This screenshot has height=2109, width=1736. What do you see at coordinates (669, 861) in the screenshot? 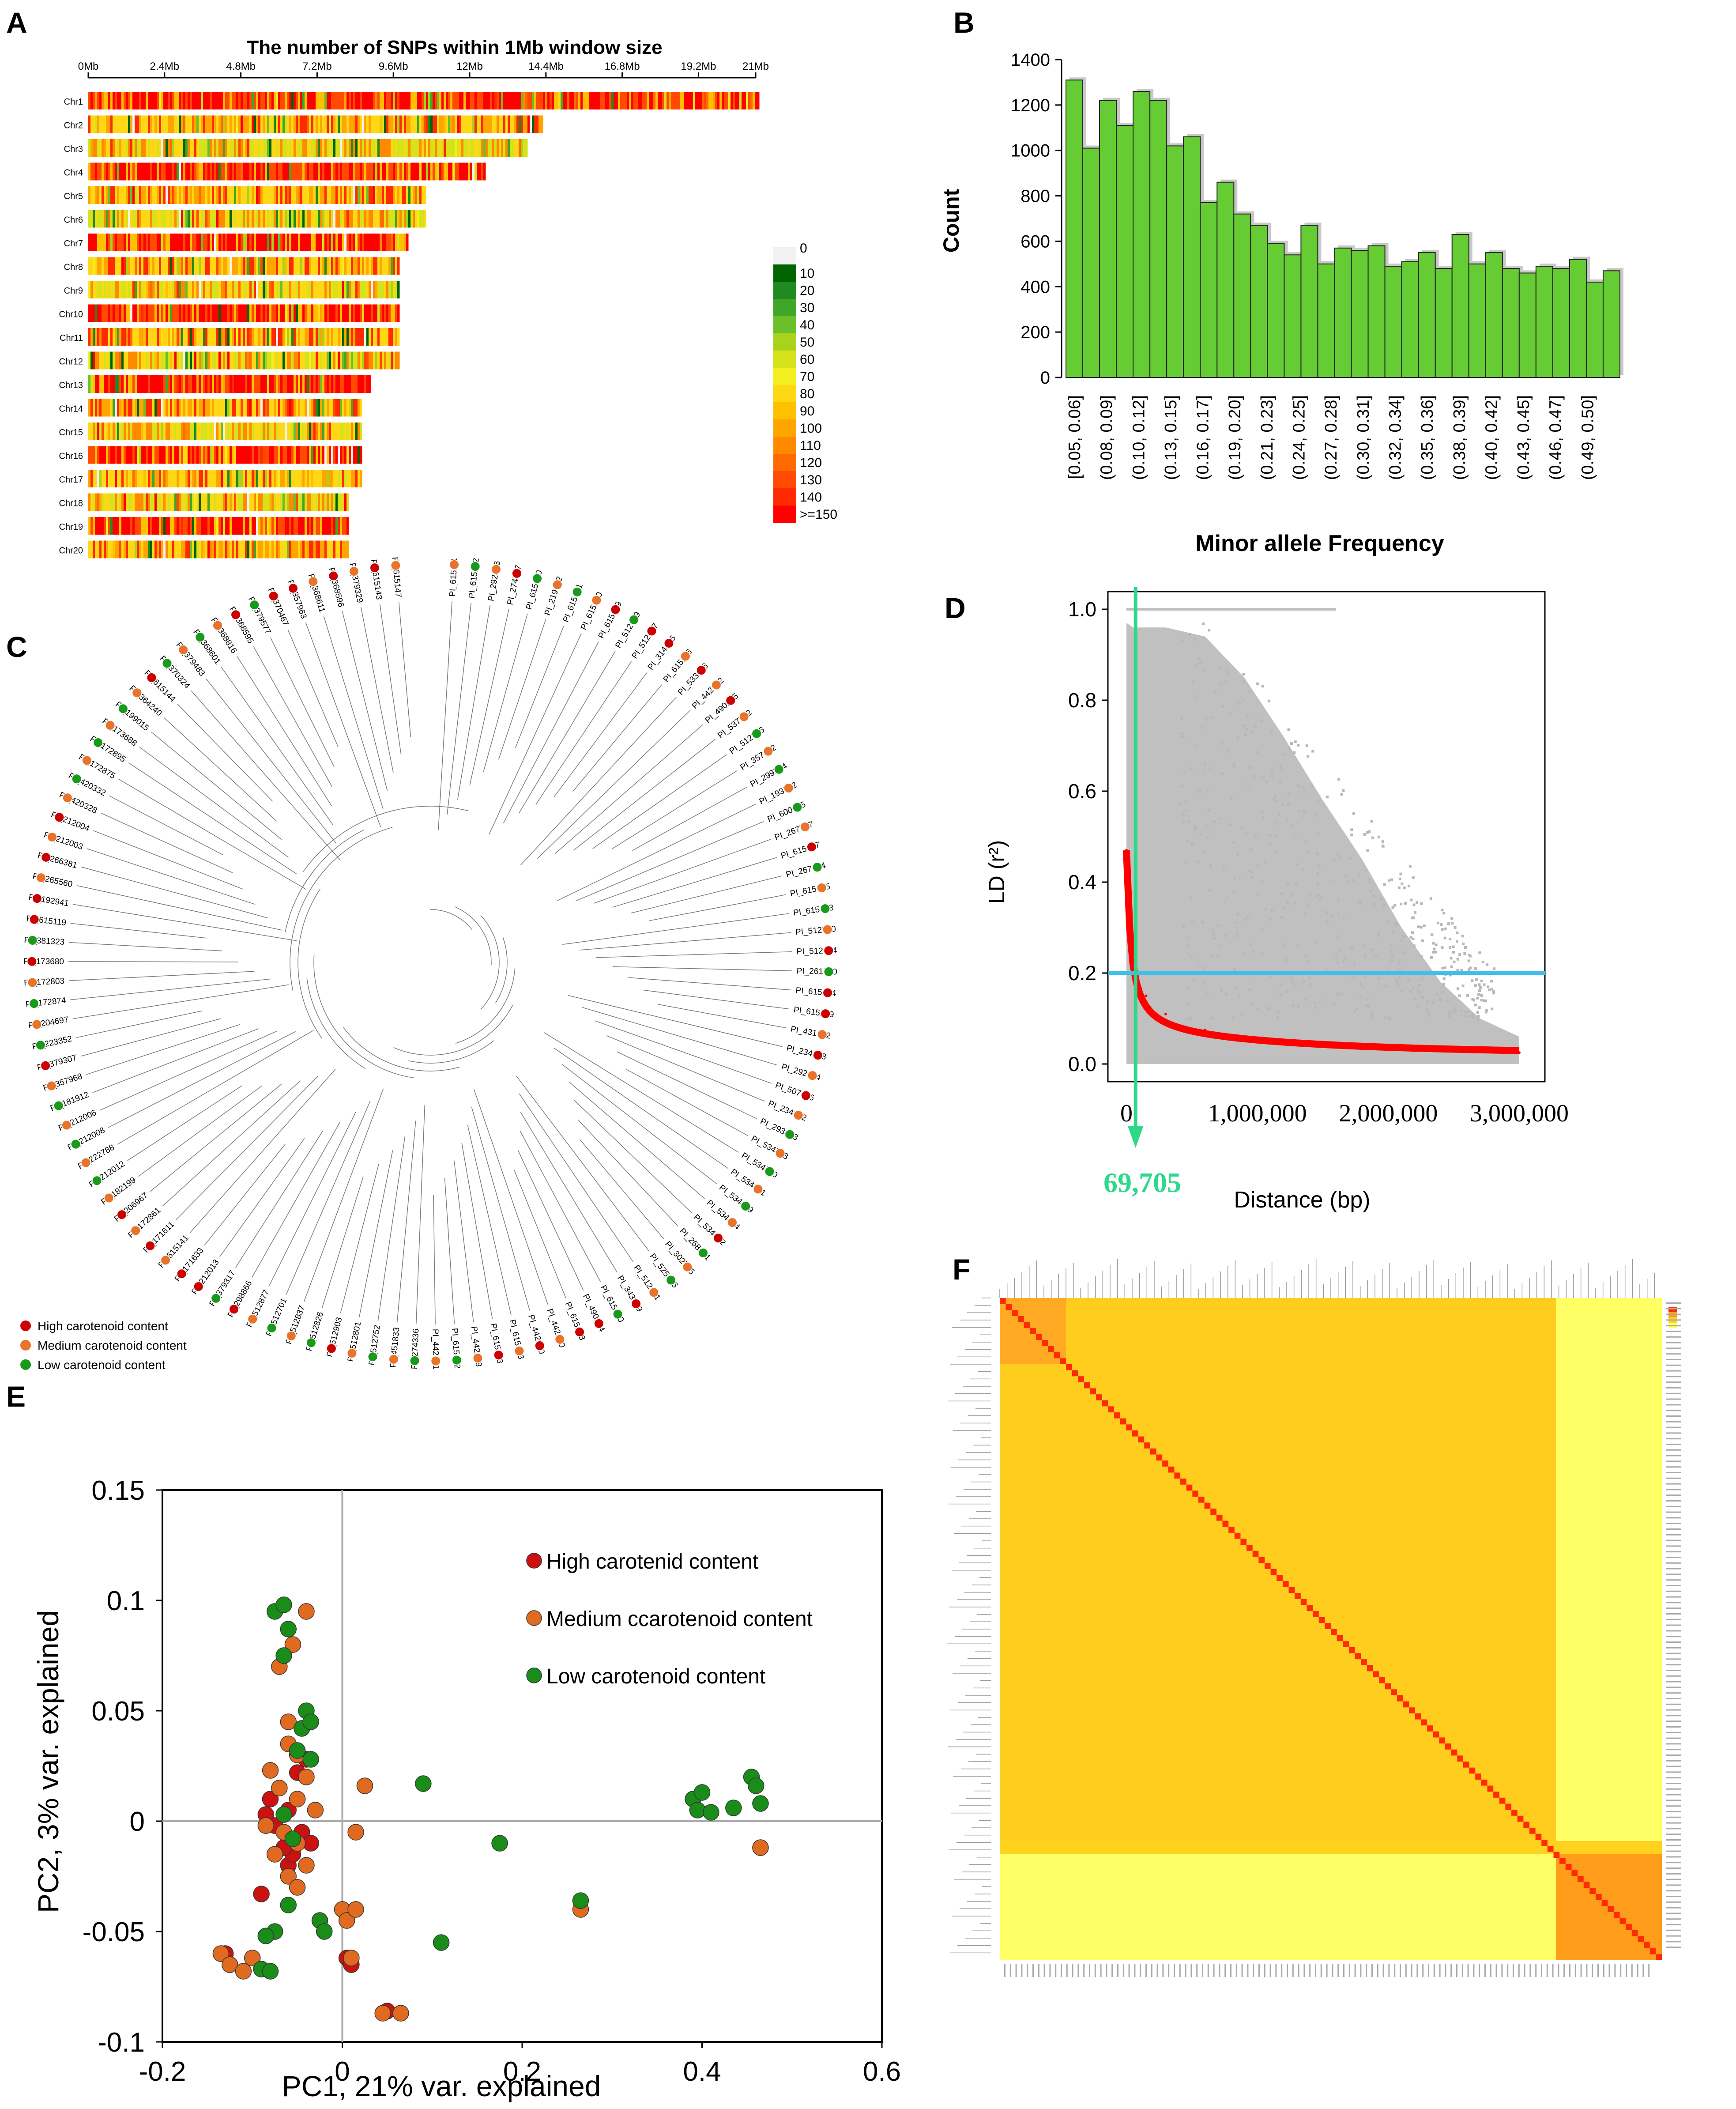
I see `tree-branch` at bounding box center [669, 861].